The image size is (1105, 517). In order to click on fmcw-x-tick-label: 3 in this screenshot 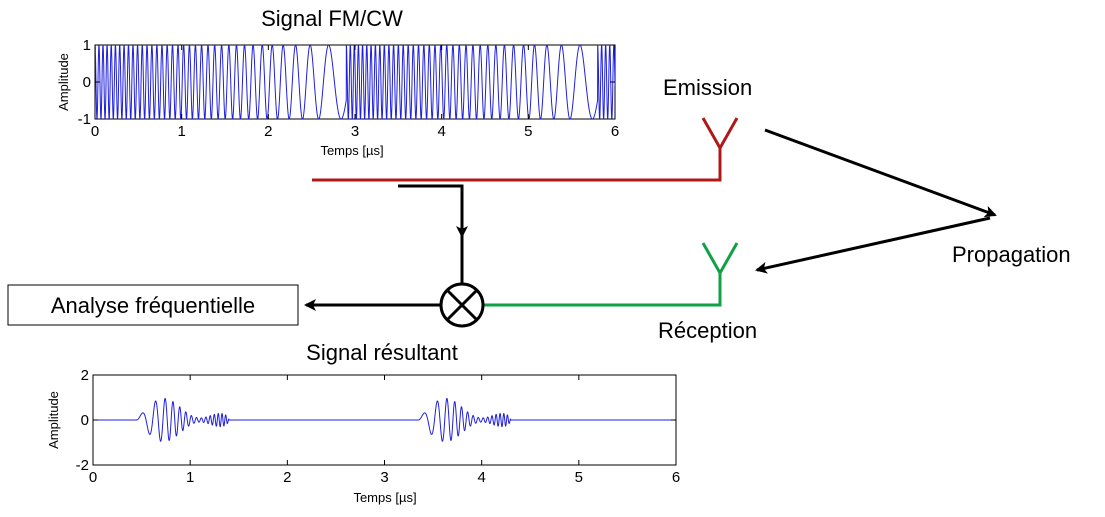, I will do `click(355, 131)`.